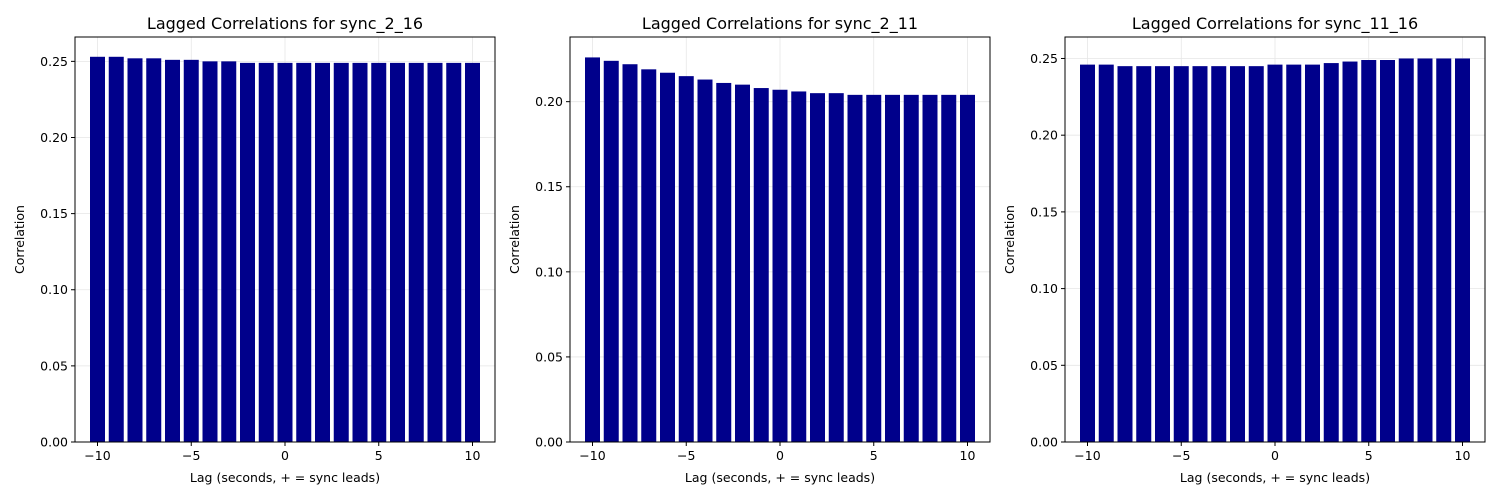  What do you see at coordinates (54, 61) in the screenshot?
I see `y-tick-label: 0.25` at bounding box center [54, 61].